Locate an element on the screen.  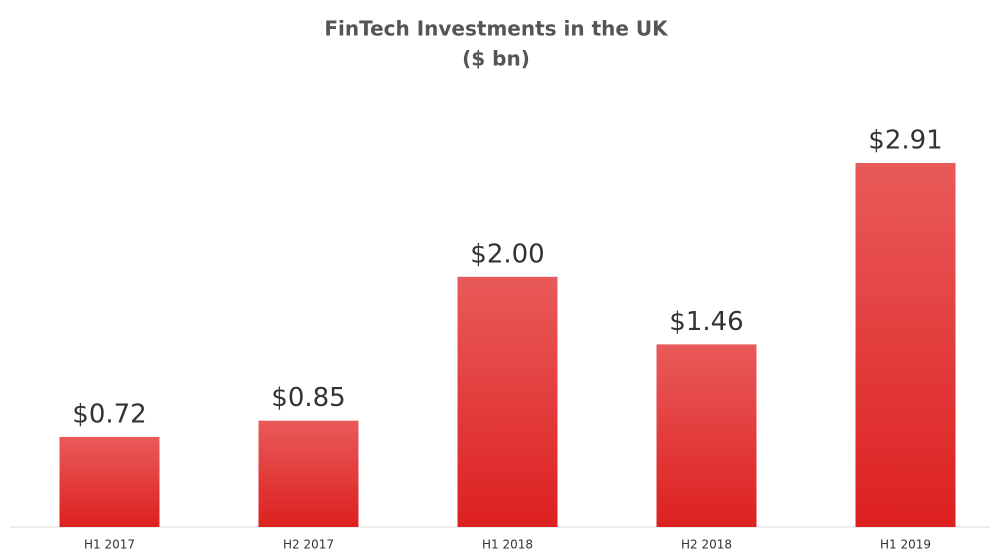
data-label: $1.46 is located at coordinates (706, 322).